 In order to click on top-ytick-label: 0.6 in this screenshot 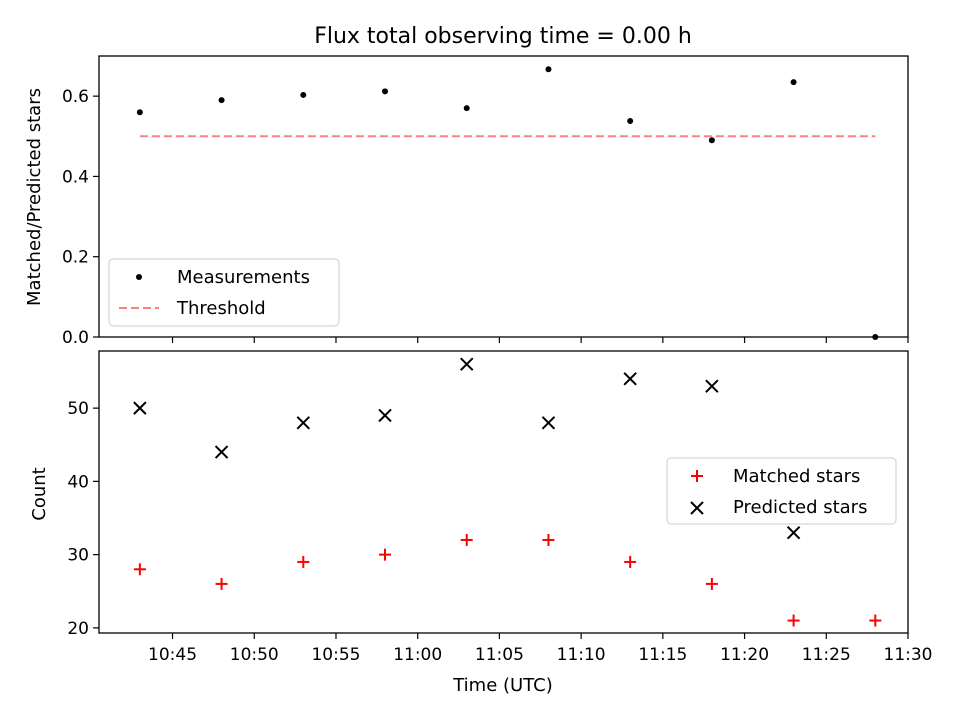, I will do `click(75, 97)`.